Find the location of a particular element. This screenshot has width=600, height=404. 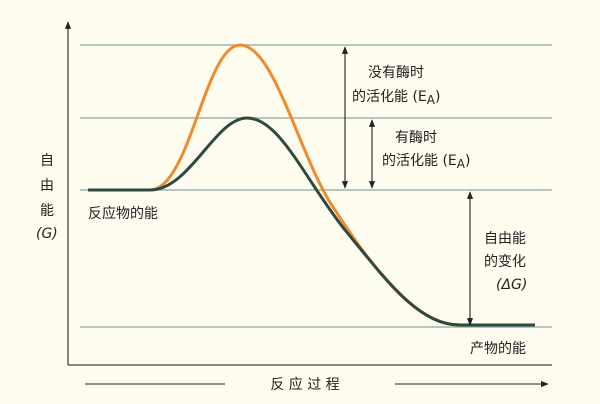

x-label: 反 应 过 程 is located at coordinates (304, 384).